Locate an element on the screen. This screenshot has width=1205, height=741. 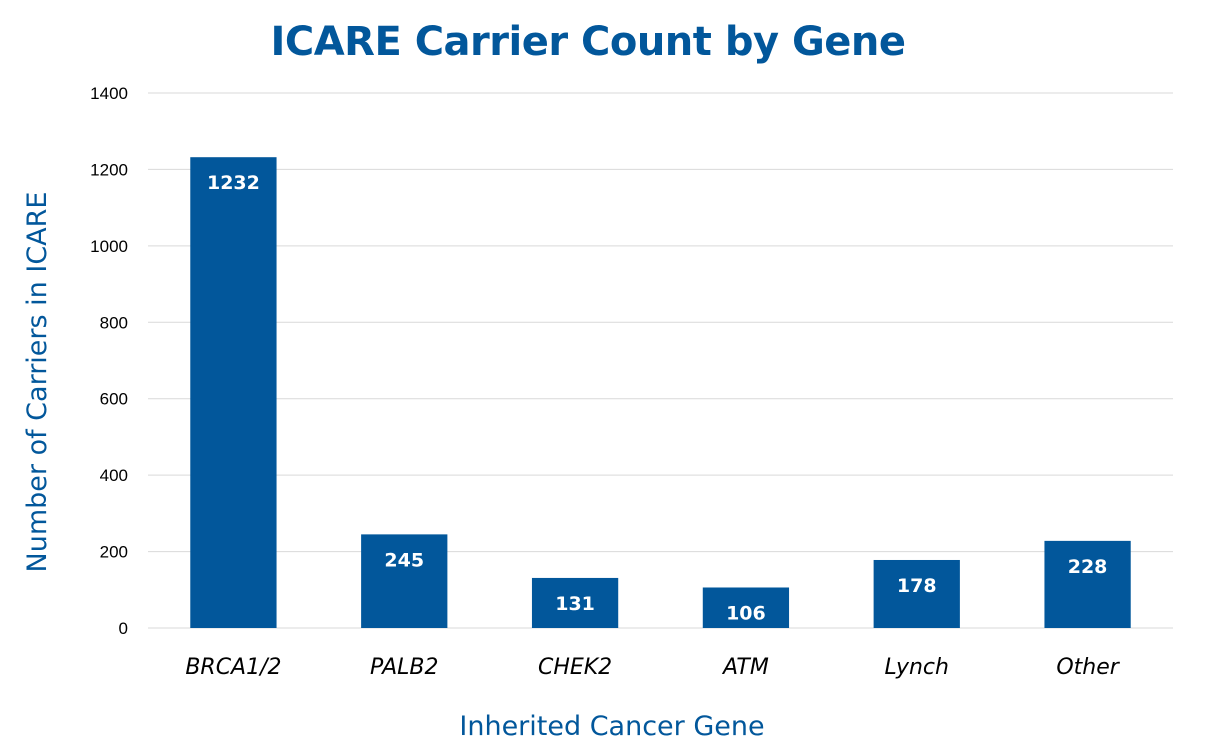
x-category-label: Other is located at coordinates (1088, 667).